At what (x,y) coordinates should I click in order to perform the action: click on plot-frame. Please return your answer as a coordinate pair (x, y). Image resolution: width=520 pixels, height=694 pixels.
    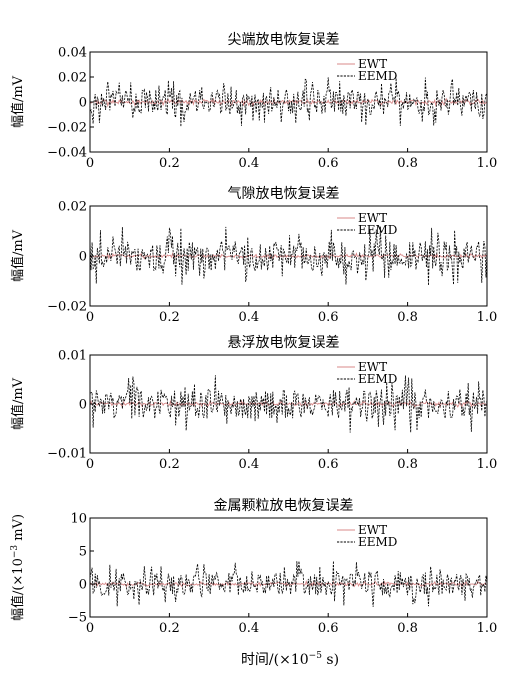
    Looking at the image, I should click on (288, 567).